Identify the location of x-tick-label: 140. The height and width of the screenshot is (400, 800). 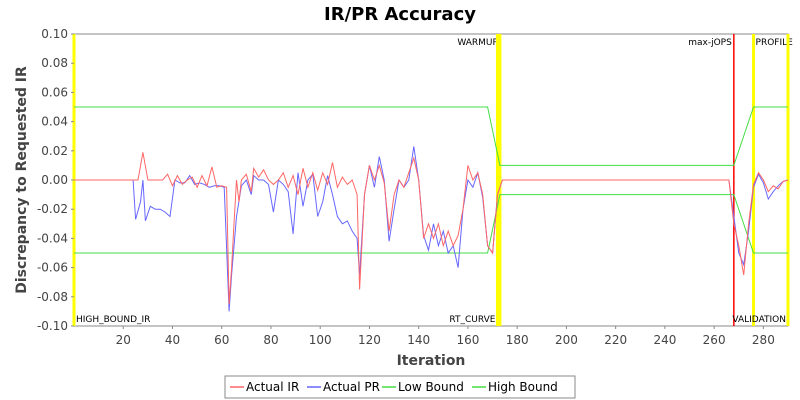
(418, 340).